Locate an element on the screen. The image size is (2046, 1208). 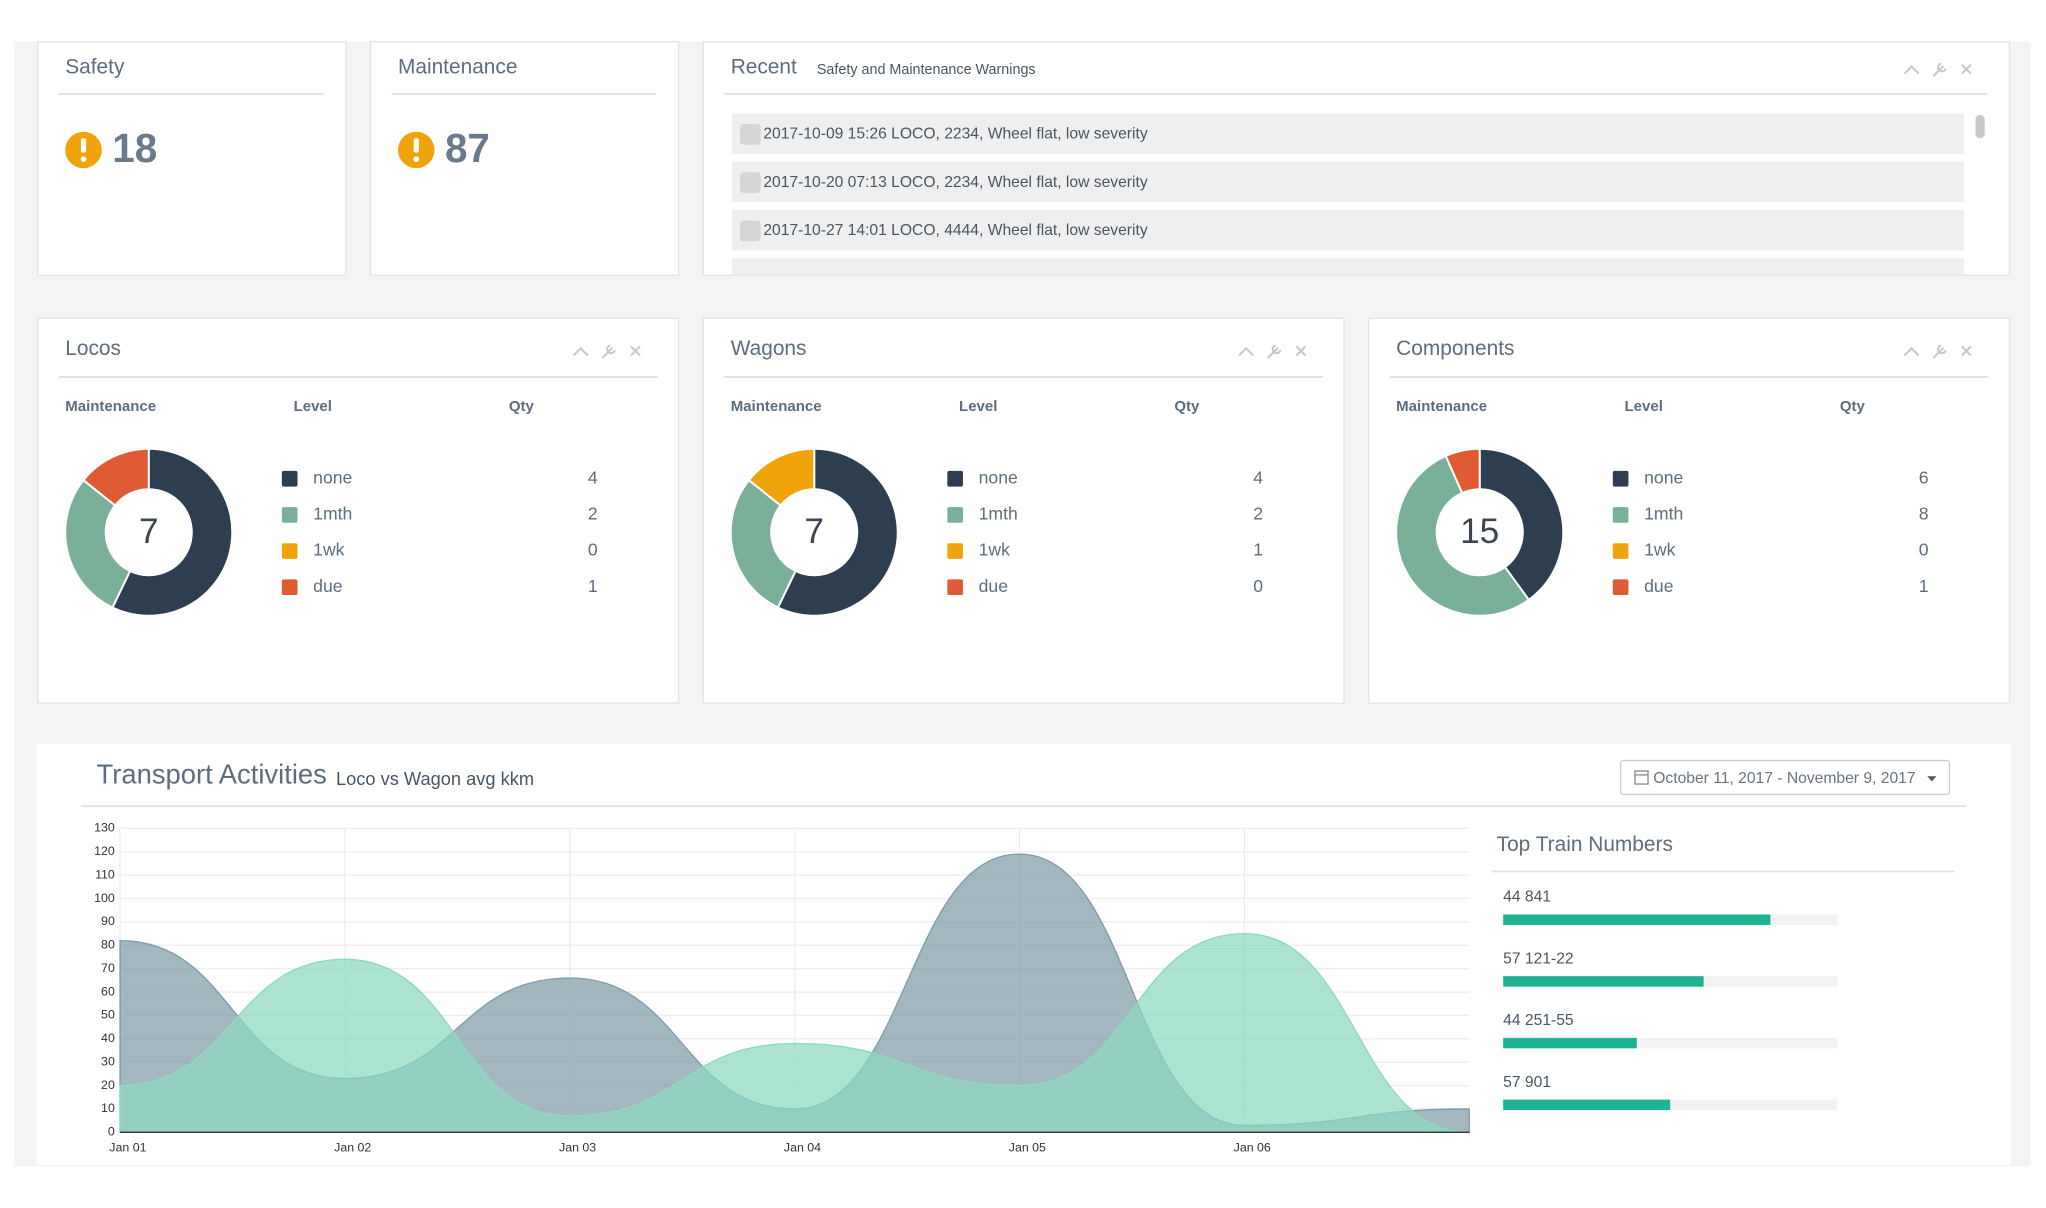
x-tick-label: Jan 05 is located at coordinates (1027, 1147).